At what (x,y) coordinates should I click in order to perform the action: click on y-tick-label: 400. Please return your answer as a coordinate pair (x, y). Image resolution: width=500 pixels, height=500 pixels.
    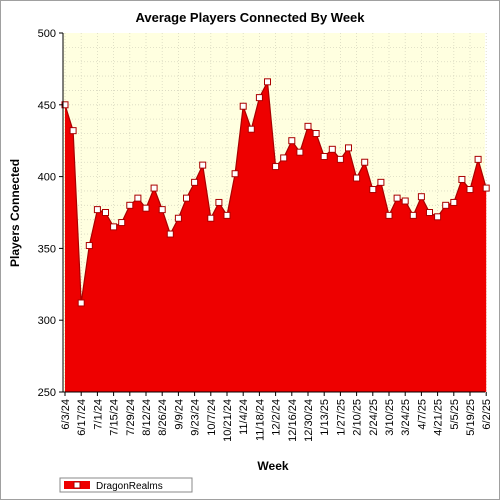
    Looking at the image, I should click on (47, 178).